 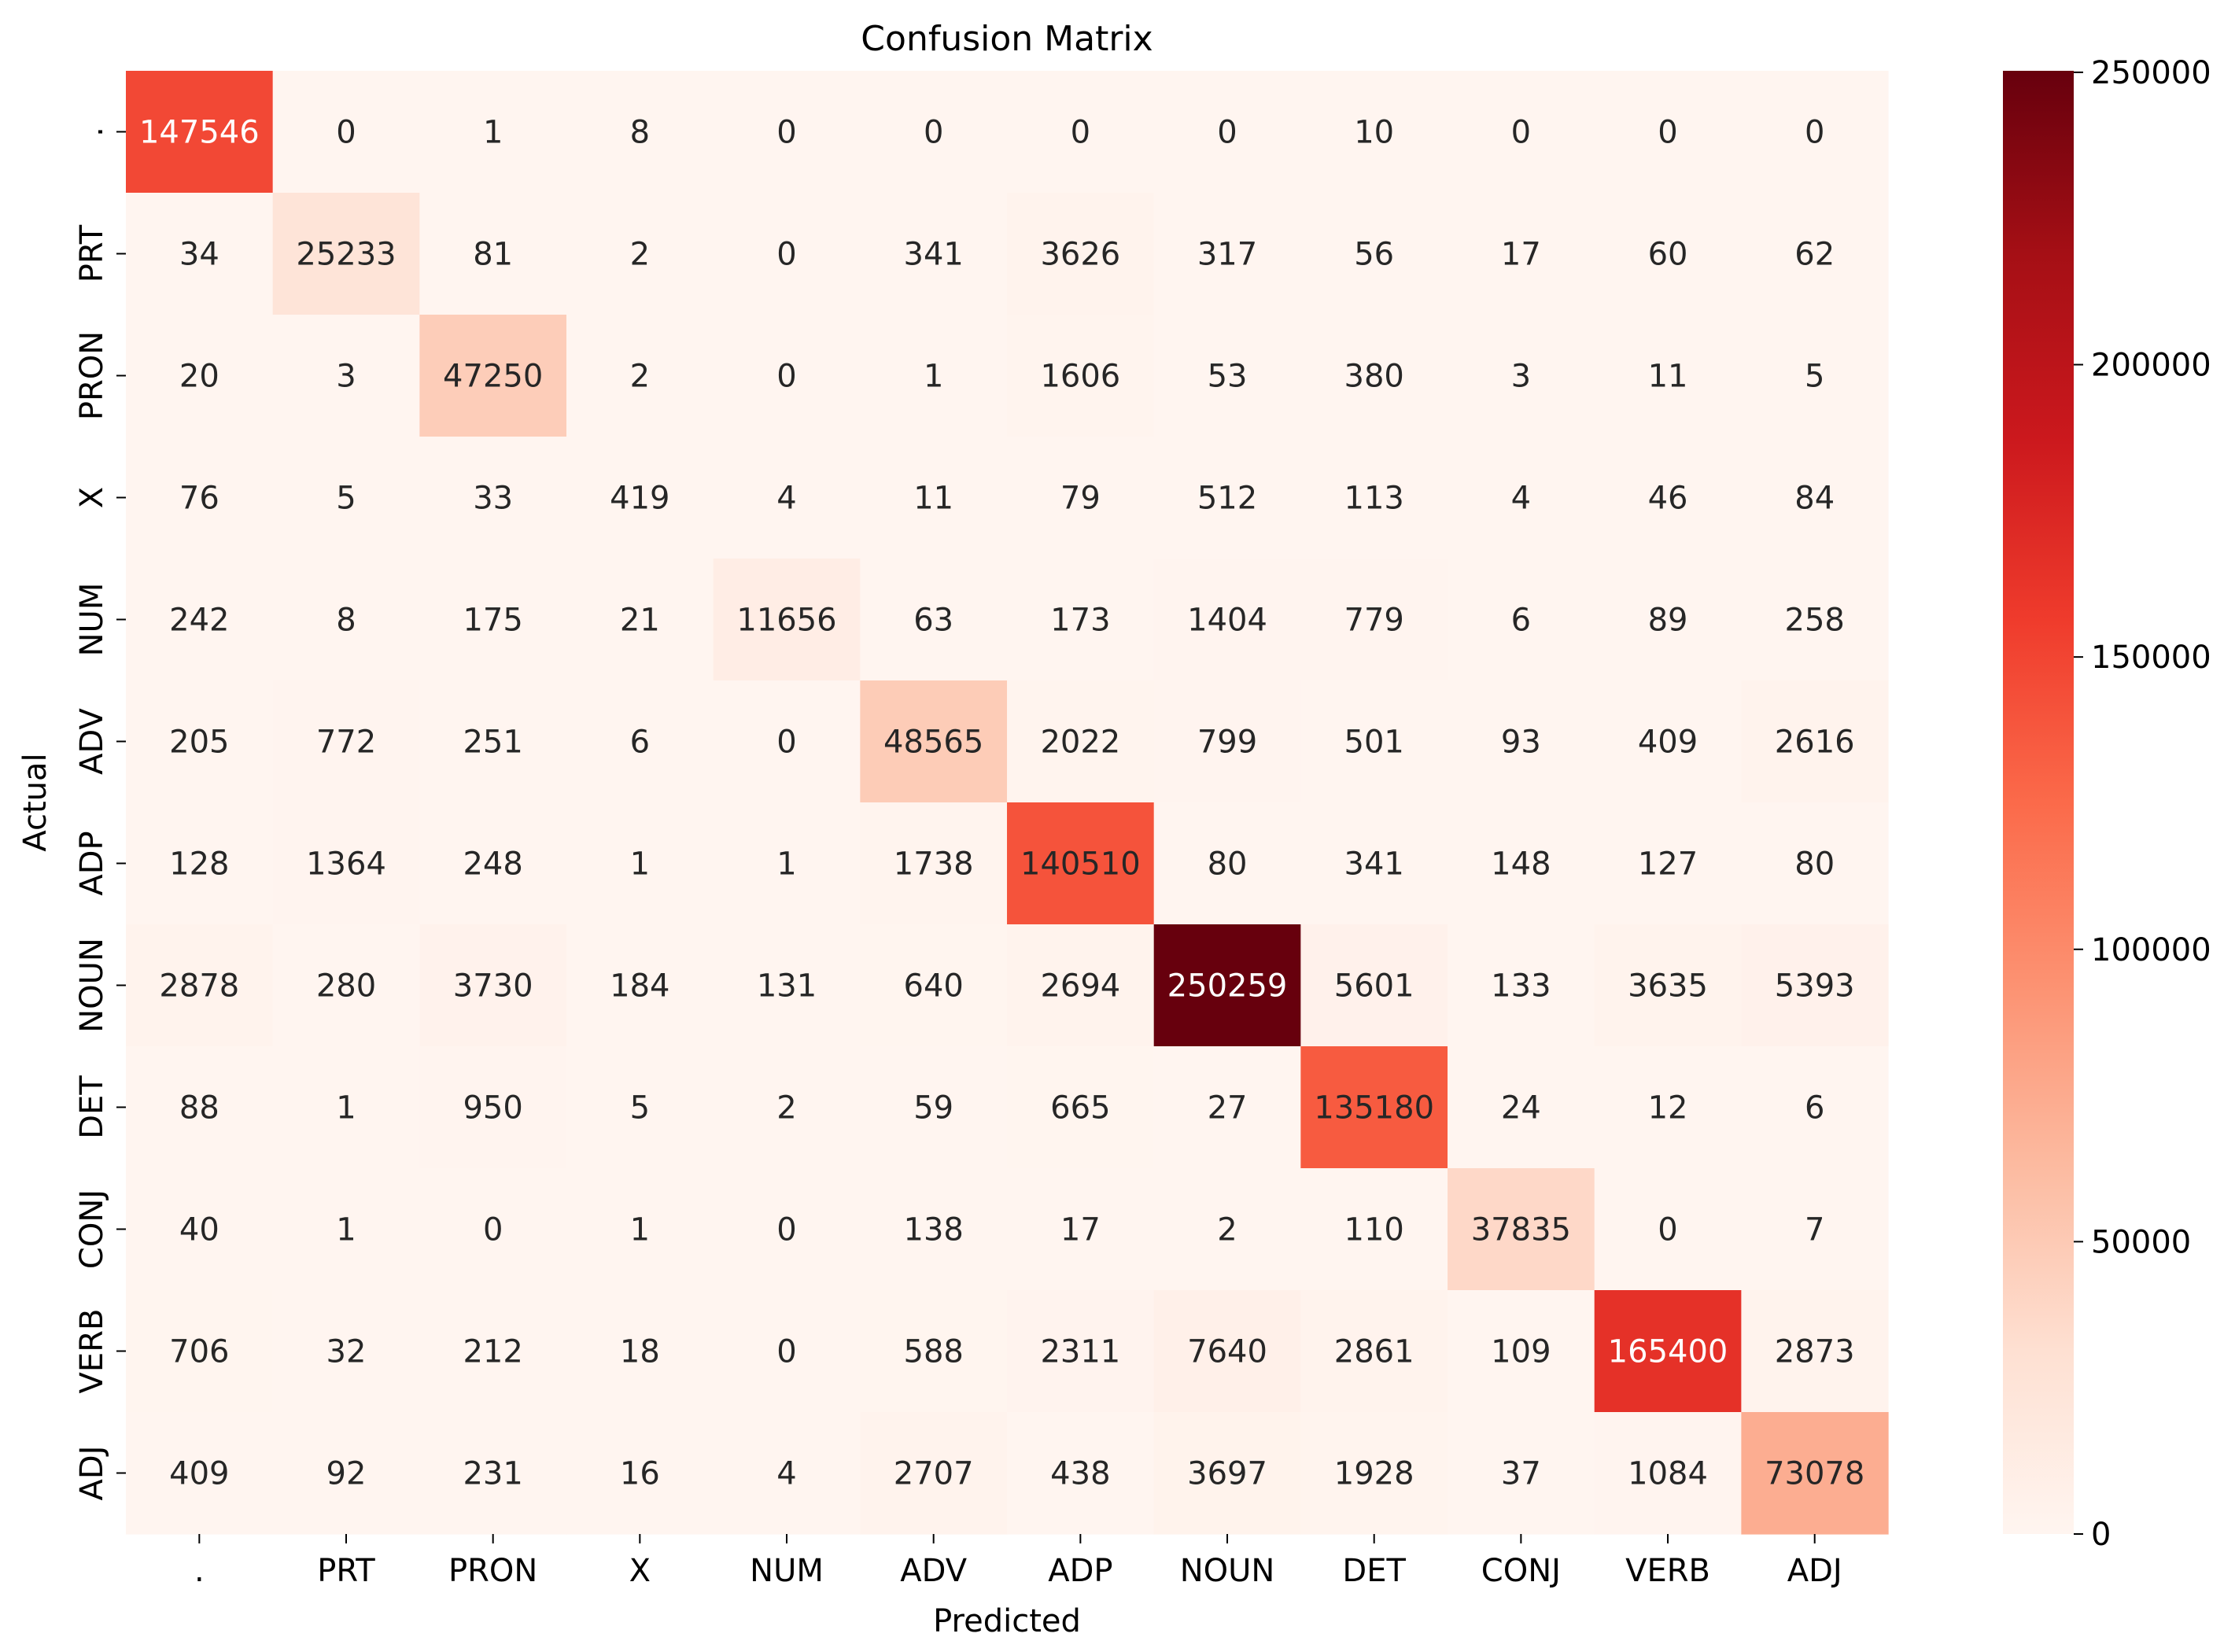 I want to click on cell-value-label: 317, so click(x=1227, y=255).